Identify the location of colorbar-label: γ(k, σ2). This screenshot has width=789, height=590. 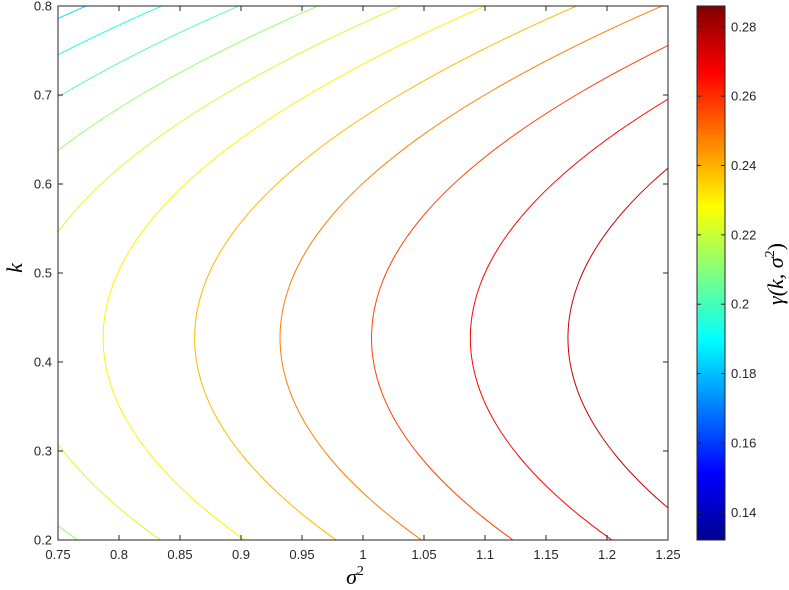
(775, 274).